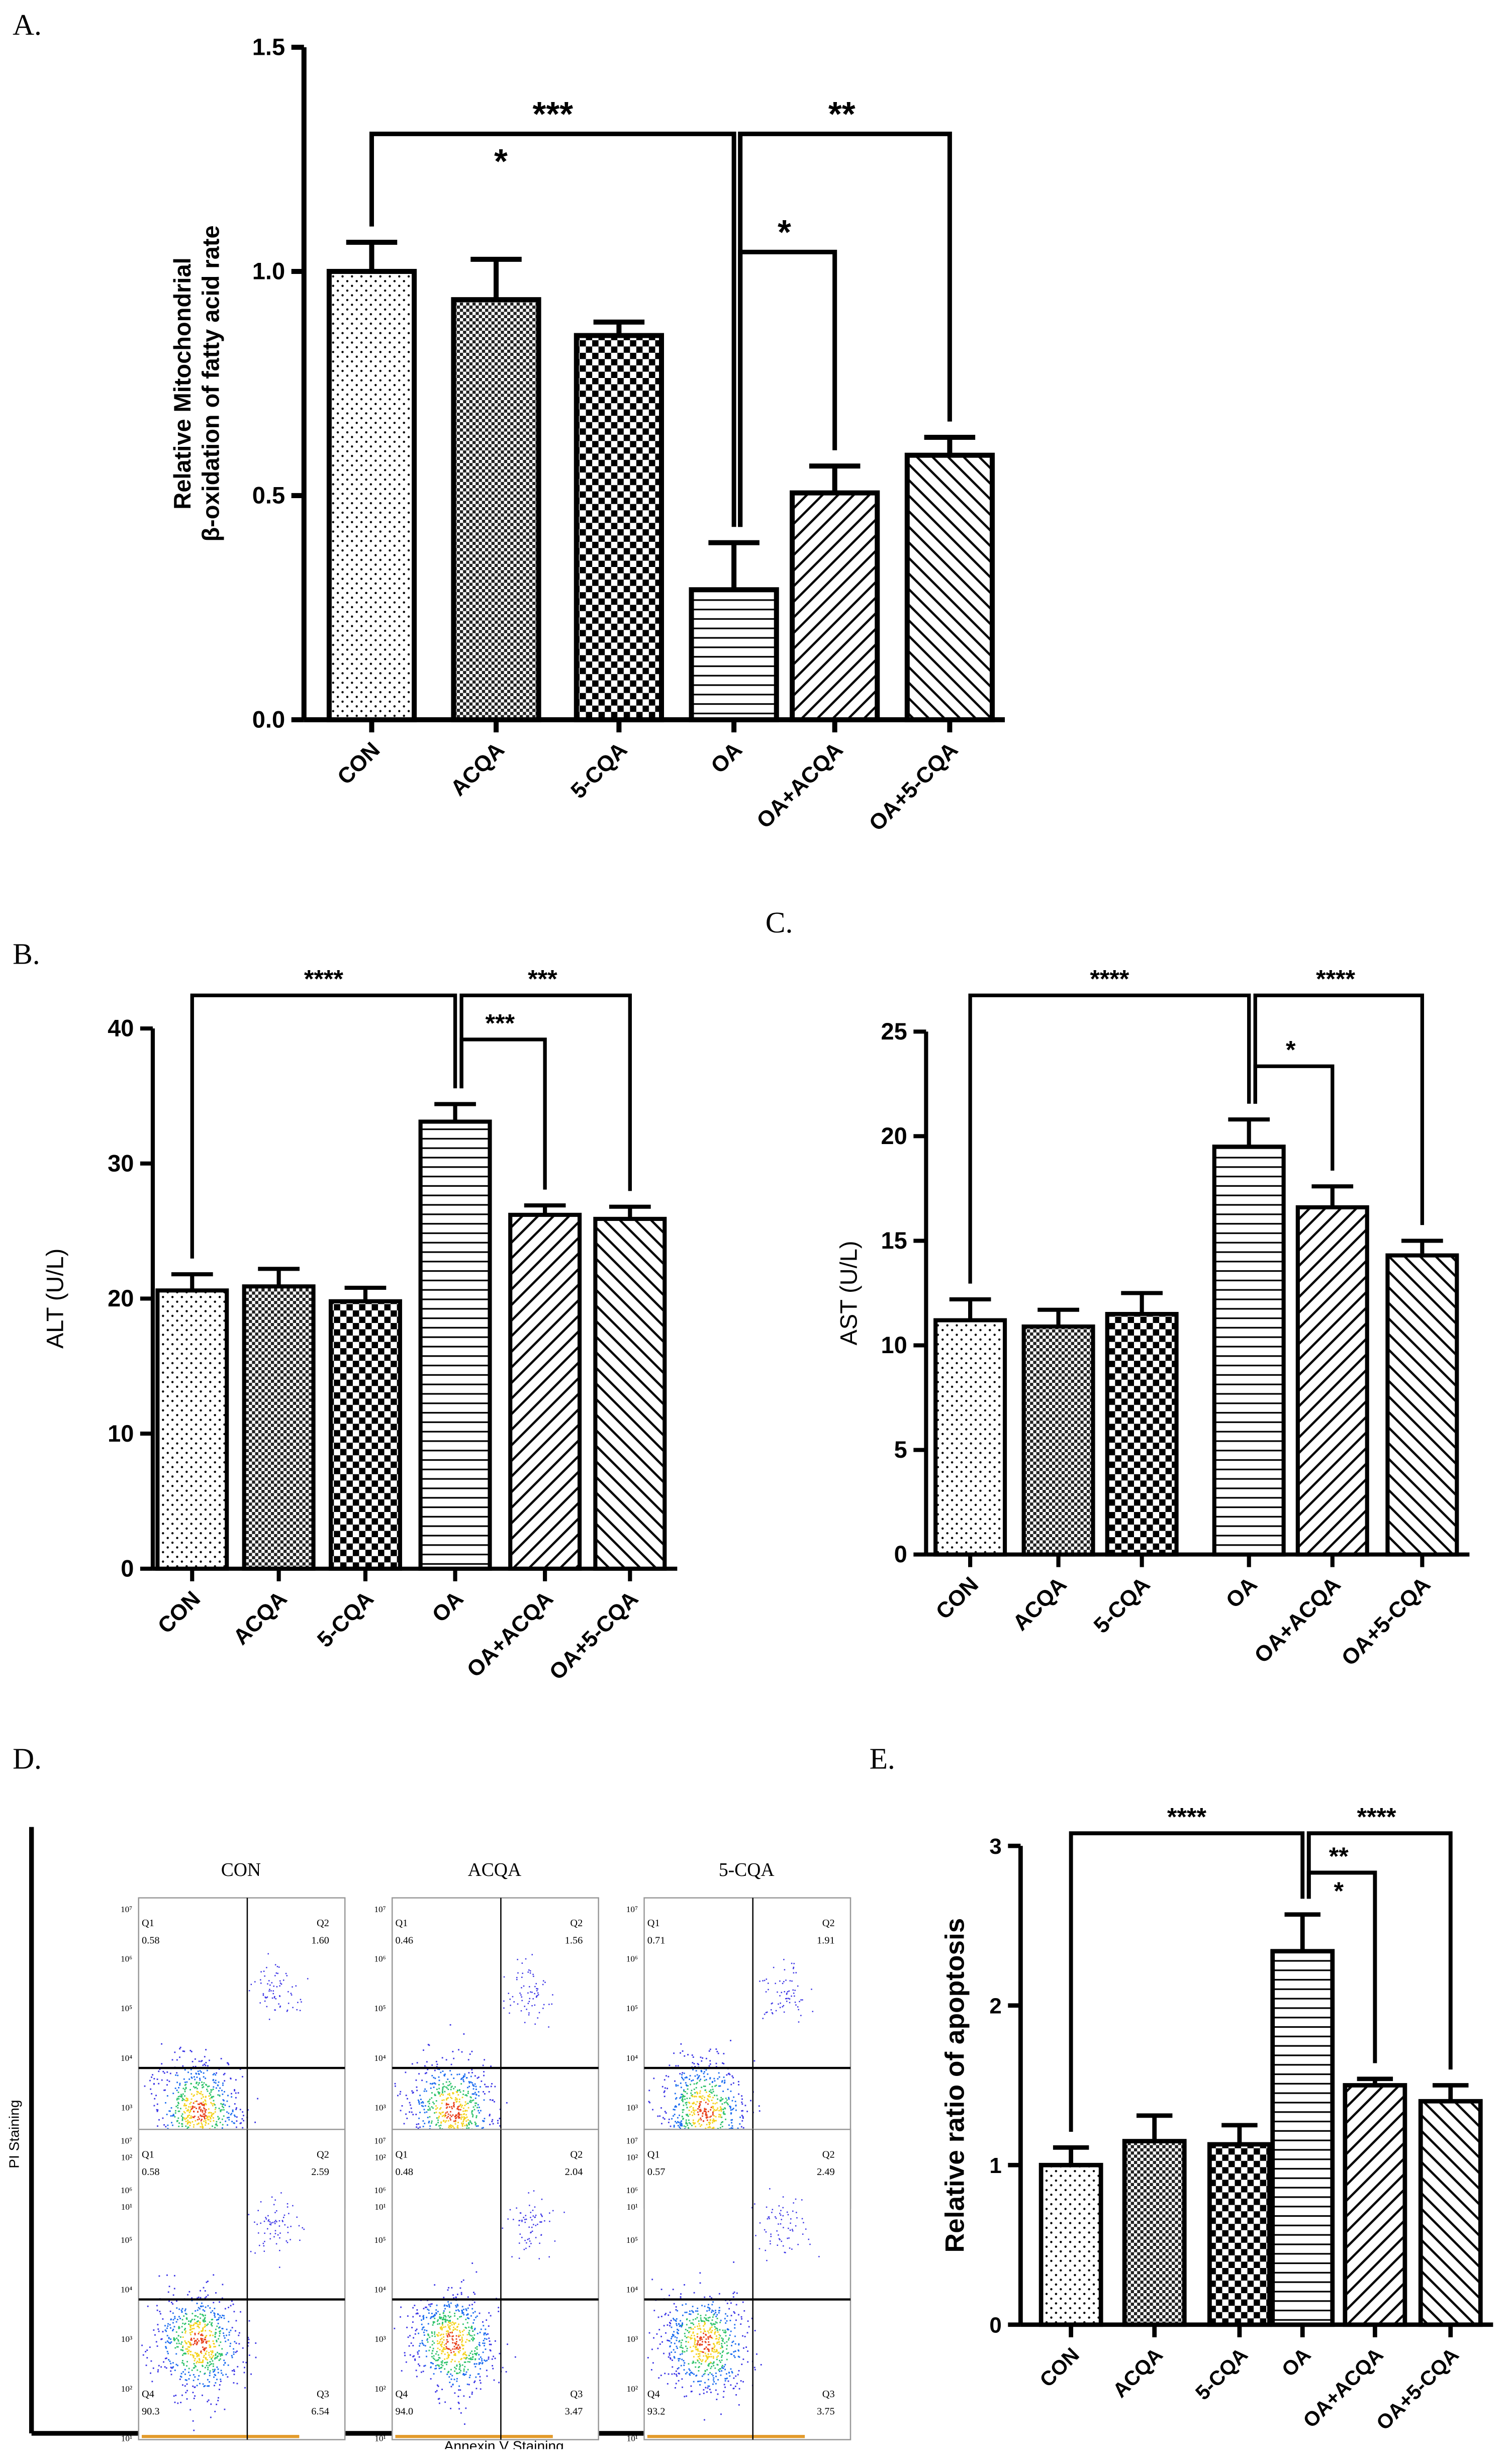 The width and height of the screenshot is (1512, 2457). What do you see at coordinates (632, 2339) in the screenshot?
I see `flow-y-tick-label: 10³` at bounding box center [632, 2339].